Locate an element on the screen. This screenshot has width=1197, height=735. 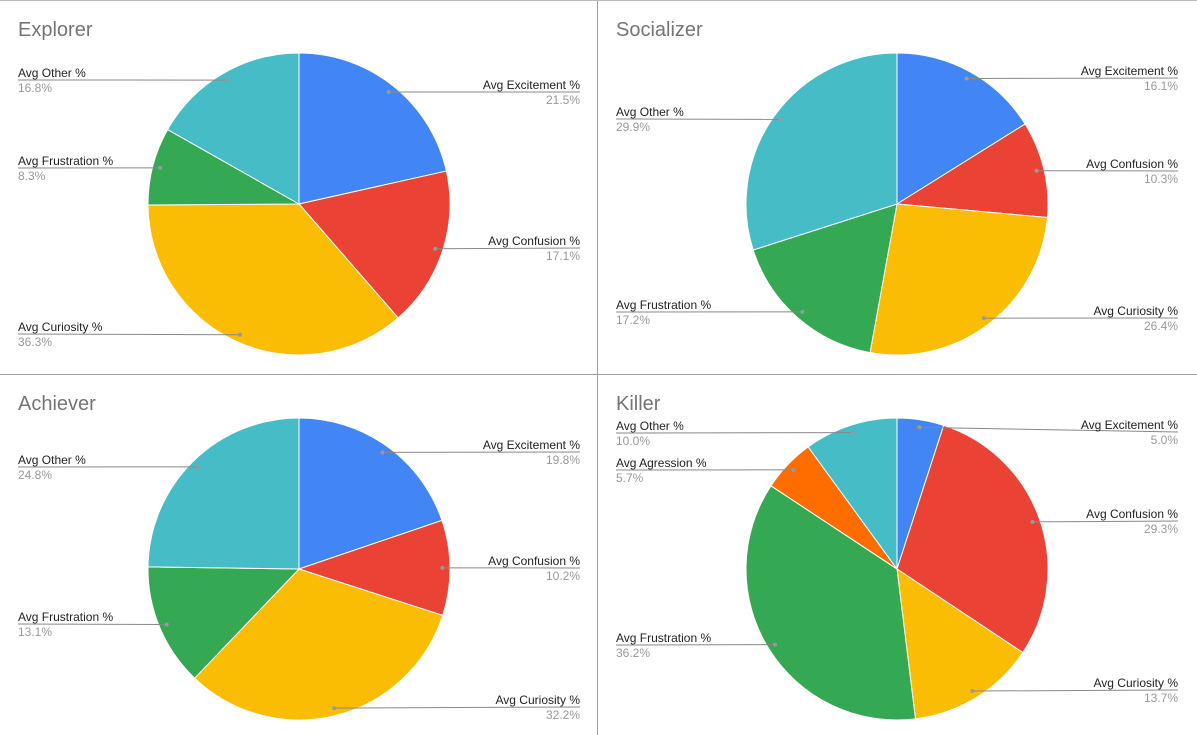
slice-value-label: 36.3% is located at coordinates (35, 342).